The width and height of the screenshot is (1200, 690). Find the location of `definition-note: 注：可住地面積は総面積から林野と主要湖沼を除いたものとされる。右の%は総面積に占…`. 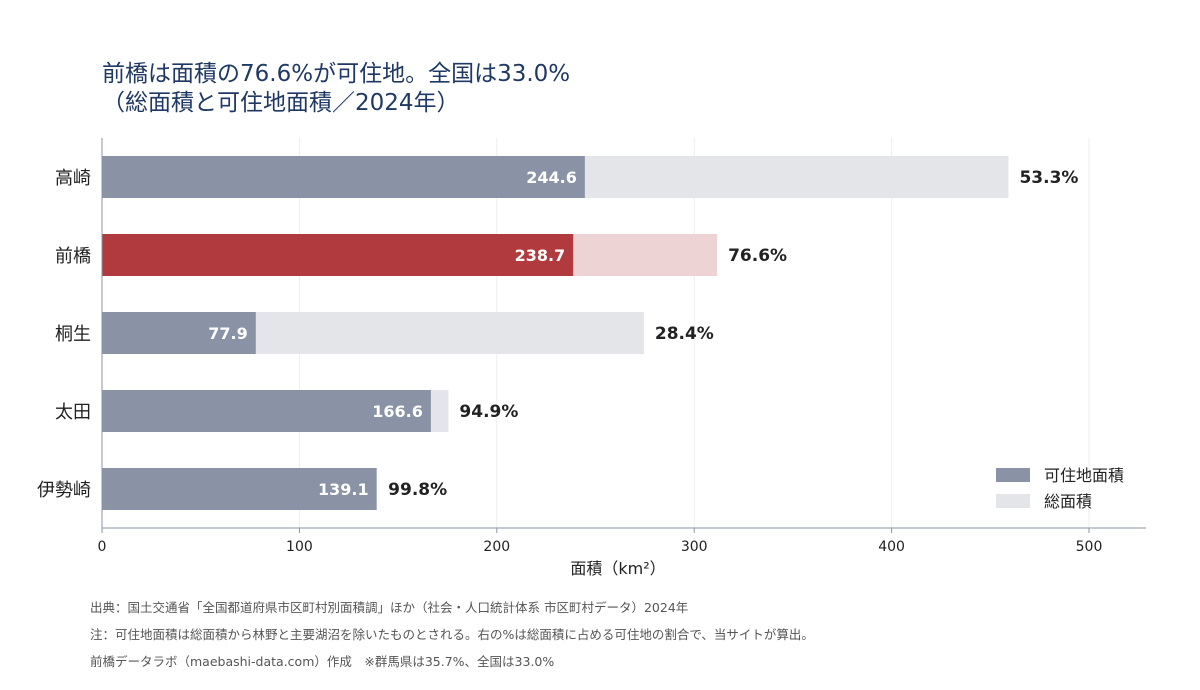

definition-note: 注：可住地面積は総面積から林野と主要湖沼を除いたものとされる。右の%は総面積に占… is located at coordinates (452, 634).